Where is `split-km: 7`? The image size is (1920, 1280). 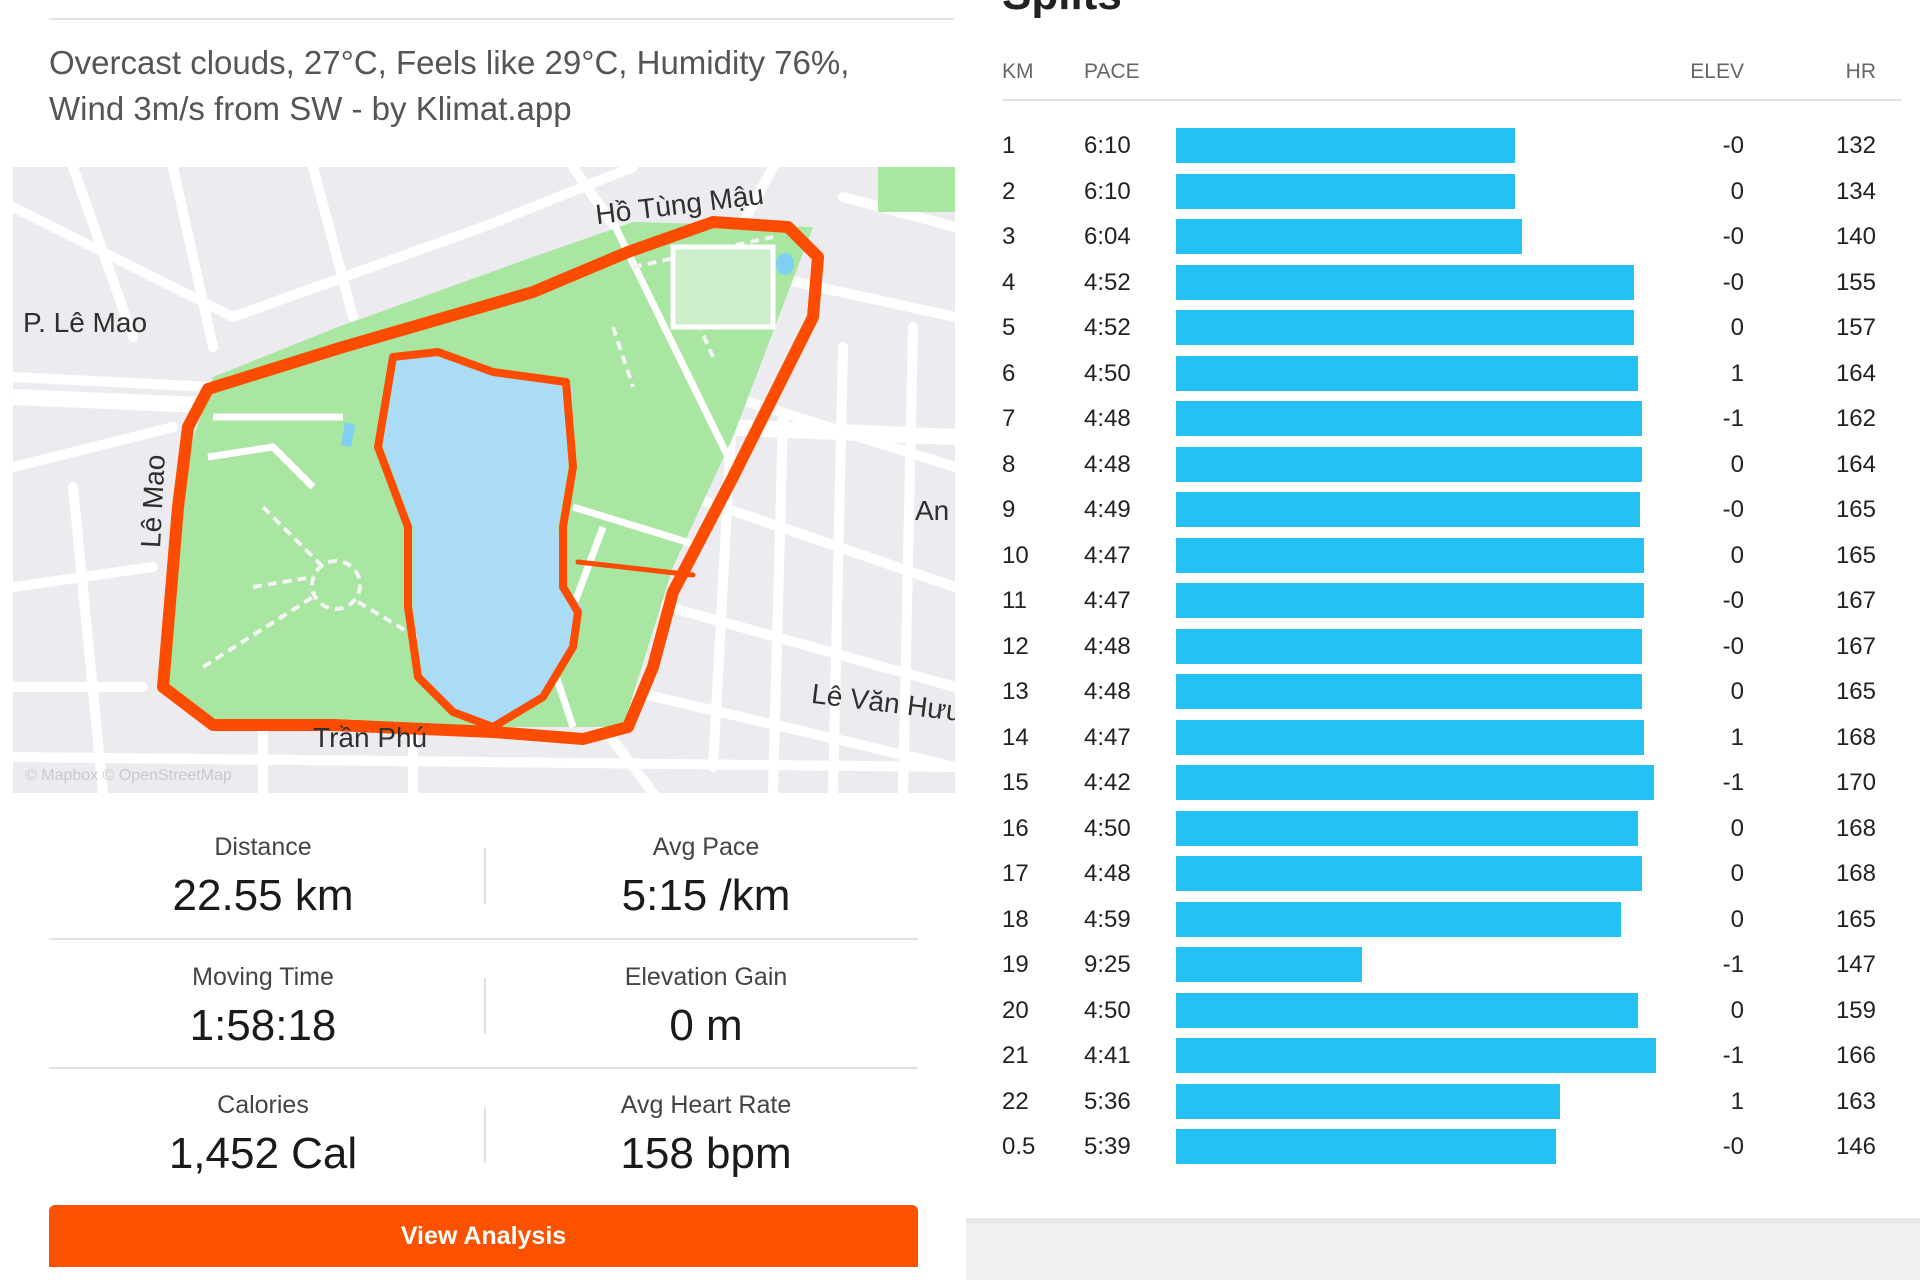
split-km: 7 is located at coordinates (1009, 418).